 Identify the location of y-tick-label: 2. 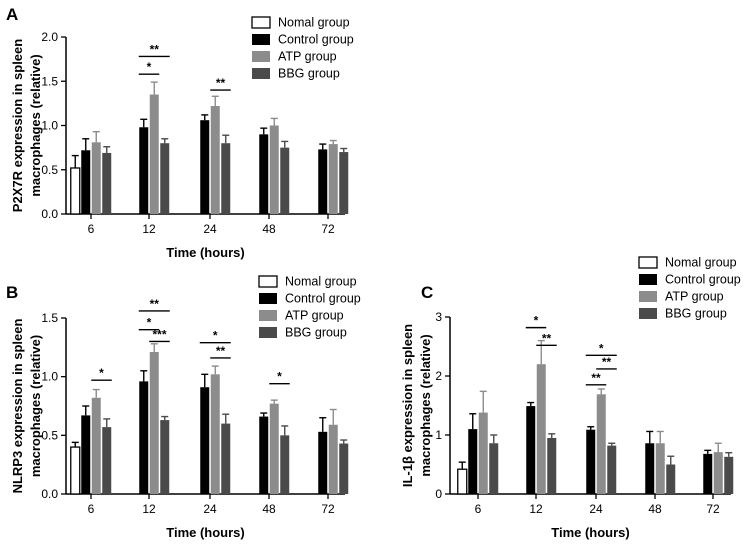
(438, 376).